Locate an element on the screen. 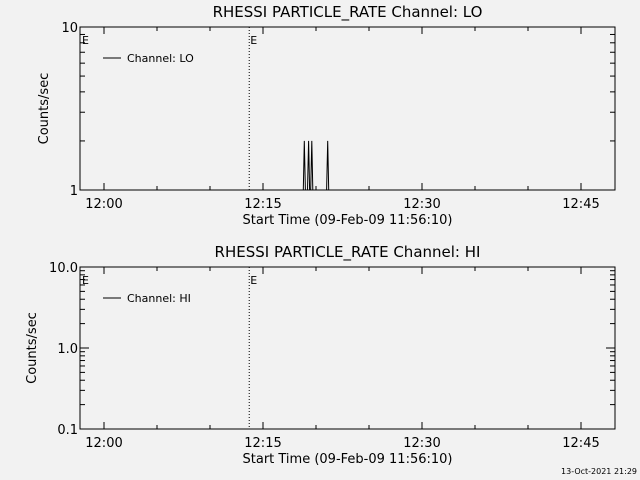  panel2-y-tick-label: 1.0 is located at coordinates (67, 349).